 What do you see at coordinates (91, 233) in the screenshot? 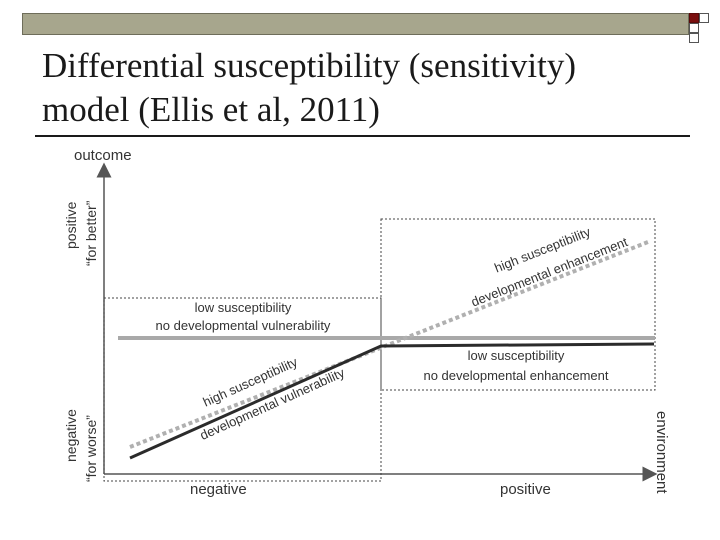
I see `y-positive-sub-label: “for better”` at bounding box center [91, 233].